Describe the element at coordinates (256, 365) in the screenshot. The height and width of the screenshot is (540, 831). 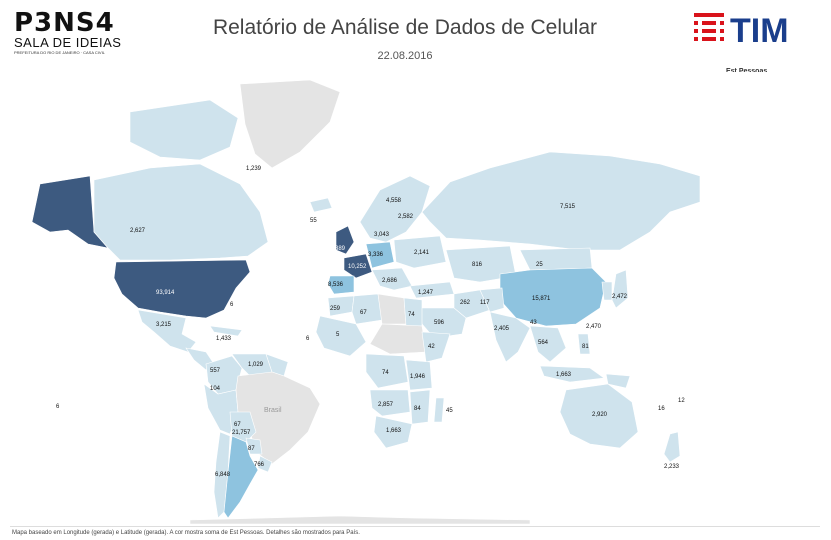
I see `map-label-venezuela: 1,029` at that location.